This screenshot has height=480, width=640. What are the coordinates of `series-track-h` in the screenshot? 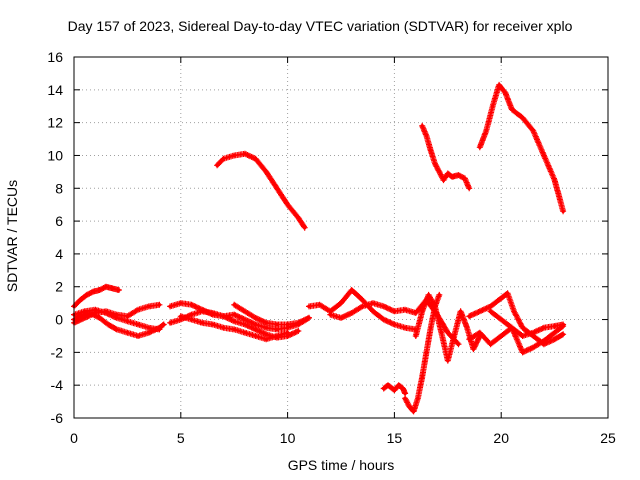 It's located at (271, 314).